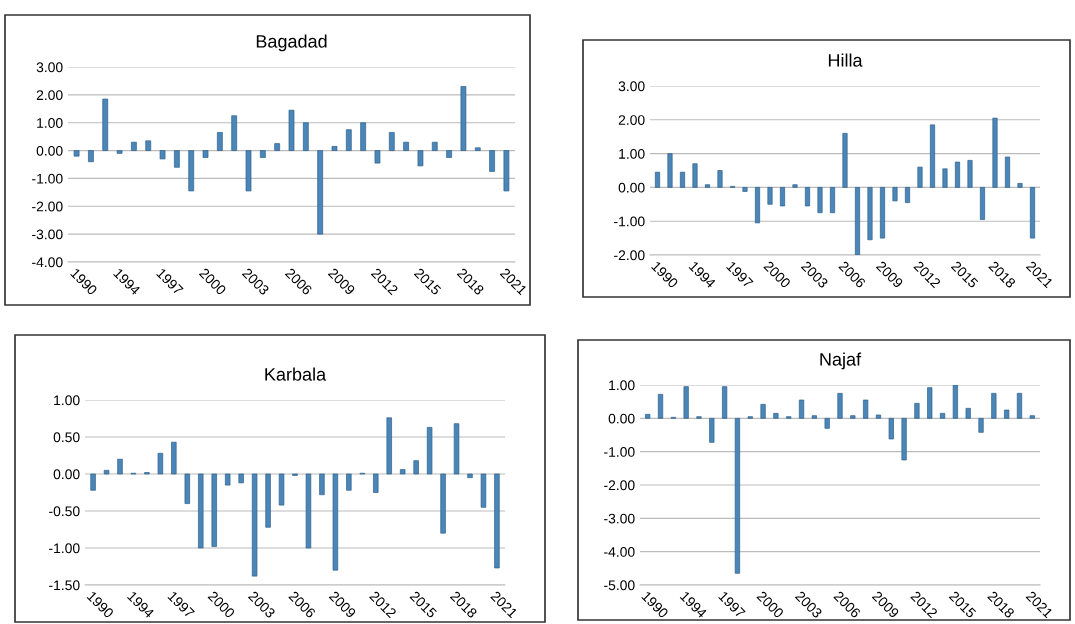  Describe the element at coordinates (619, 552) in the screenshot. I see `y-tick-label: -4.00` at that location.